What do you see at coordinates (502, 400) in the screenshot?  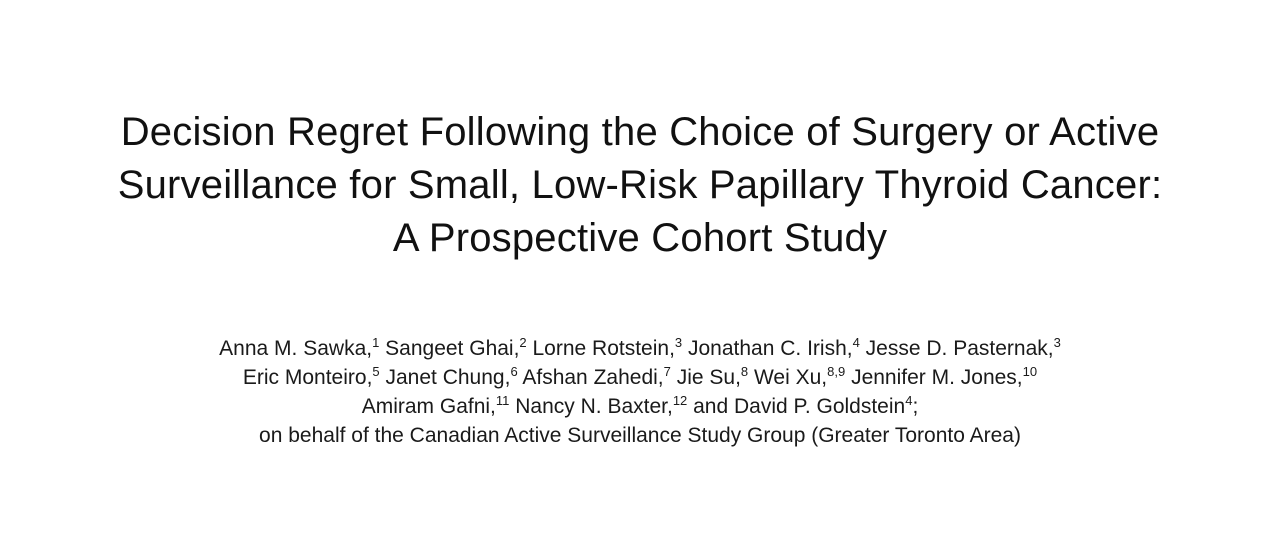 I see `affiliation-mark: 11` at bounding box center [502, 400].